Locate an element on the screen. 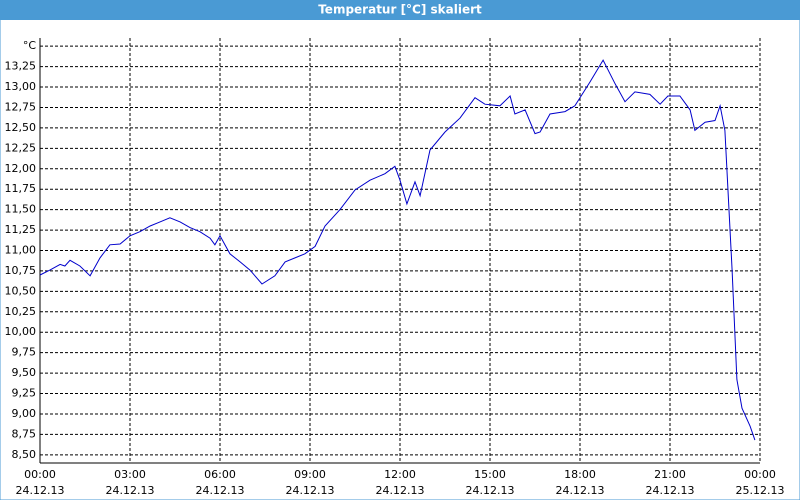 This screenshot has height=500, width=800. y-tick-label: 9,50 is located at coordinates (24, 372).